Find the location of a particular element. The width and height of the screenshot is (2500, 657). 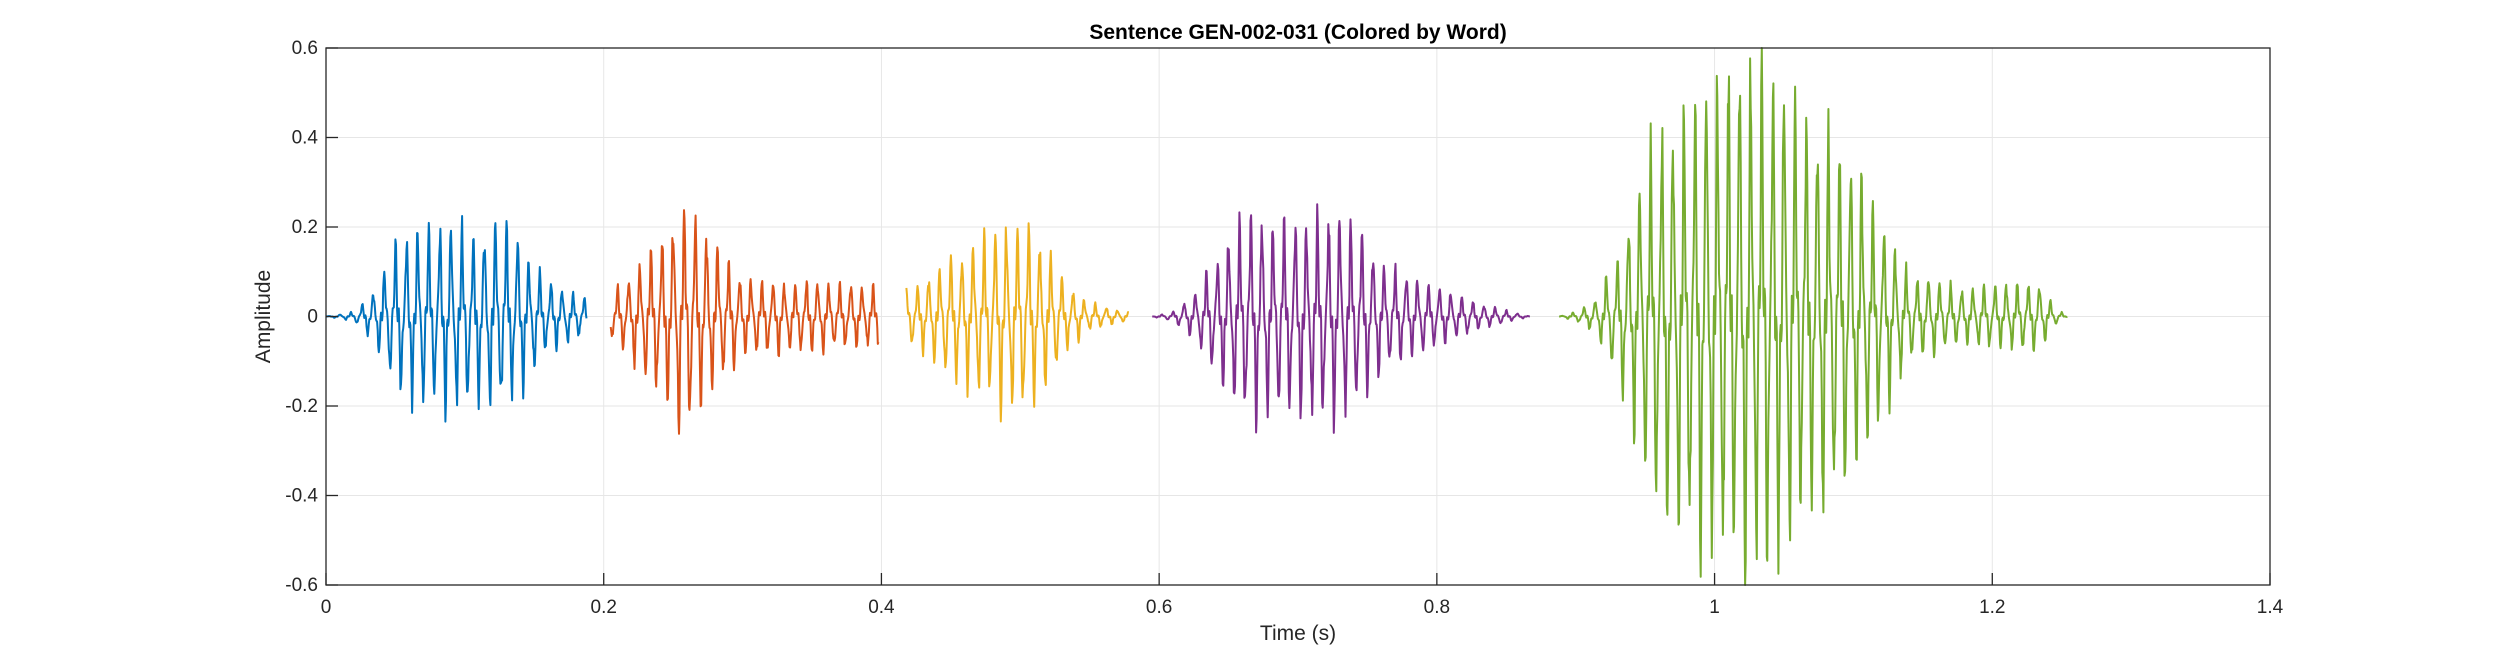

x-tick-label: 0.4 is located at coordinates (881, 607).